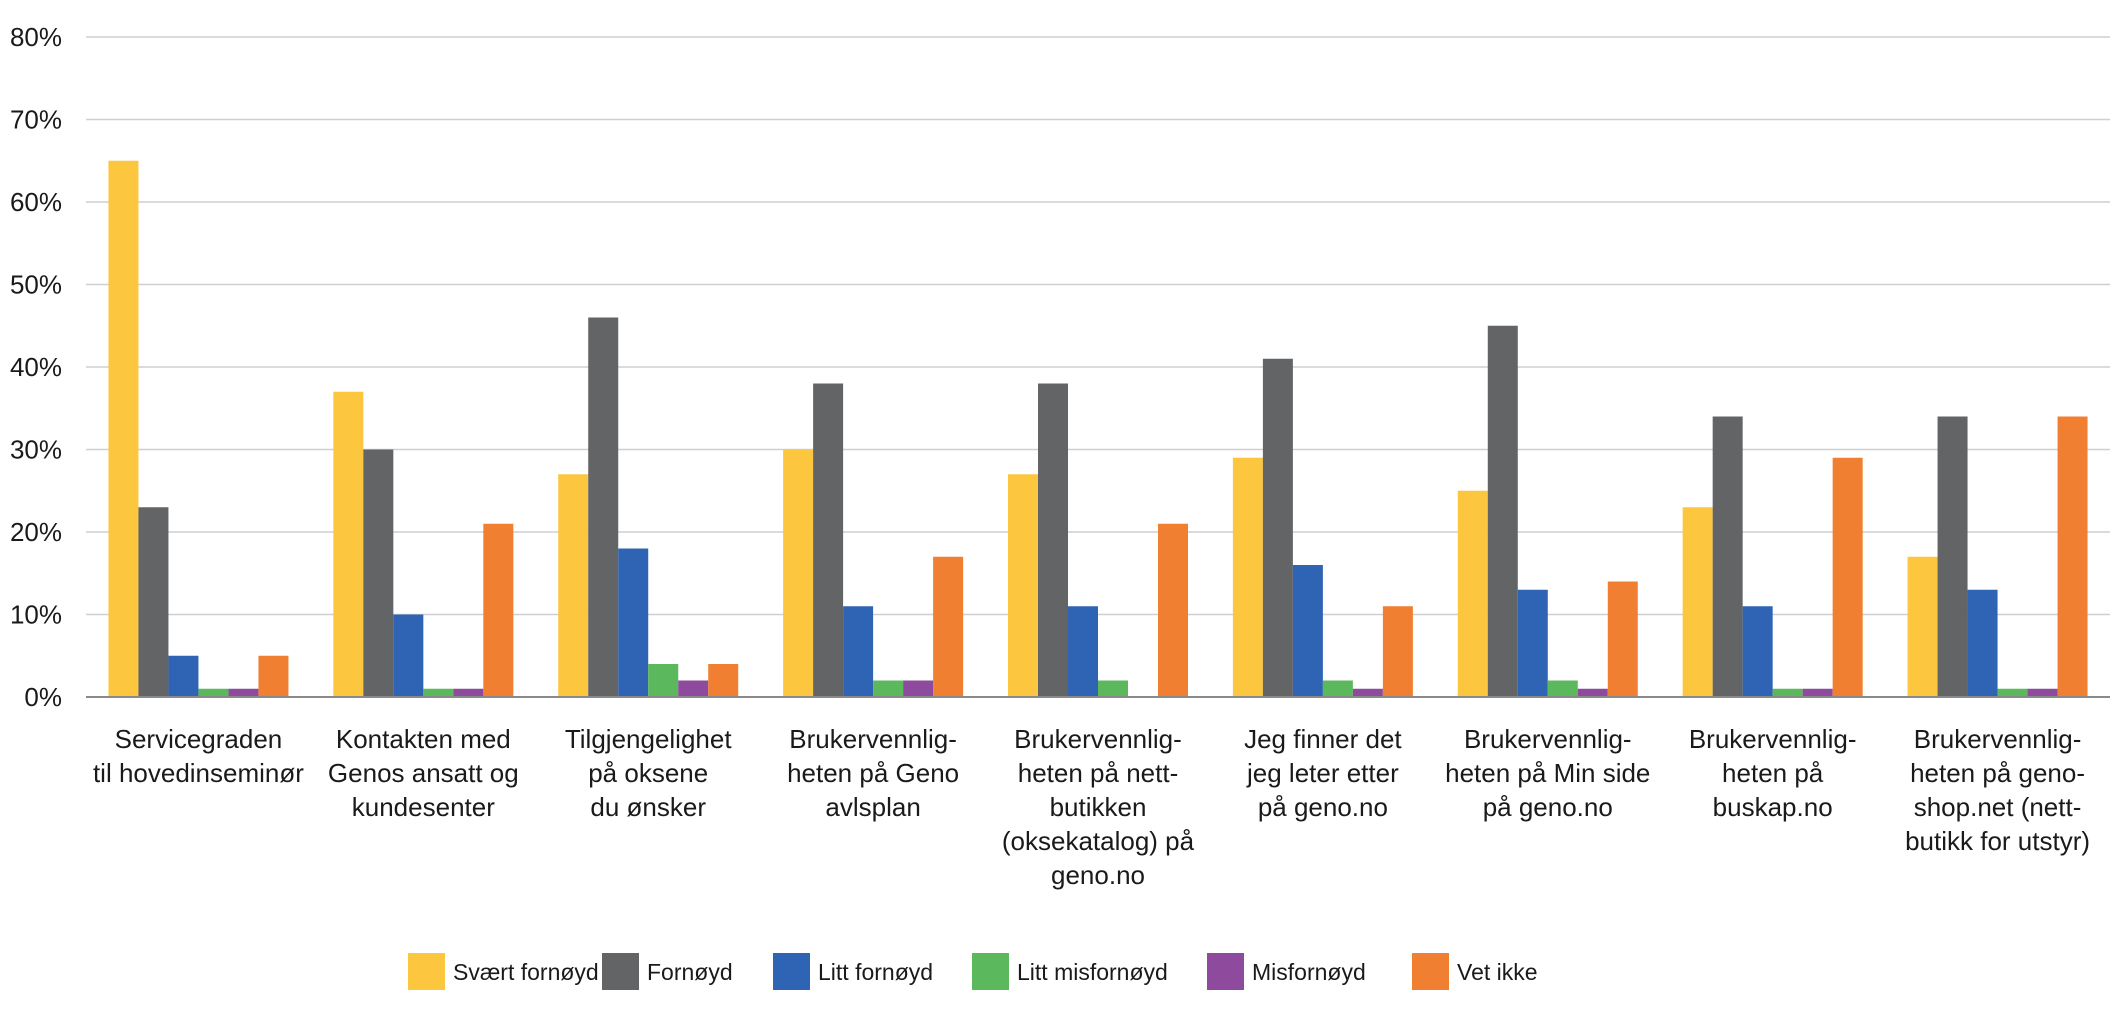 The image size is (2120, 1028). Describe the element at coordinates (1098, 807) in the screenshot. I see `category-label-line: butikken` at that location.